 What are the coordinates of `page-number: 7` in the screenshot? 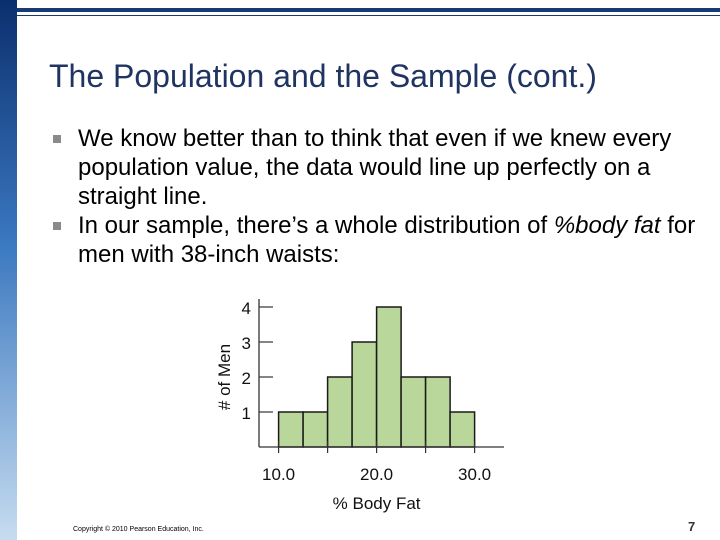 It's located at (692, 526).